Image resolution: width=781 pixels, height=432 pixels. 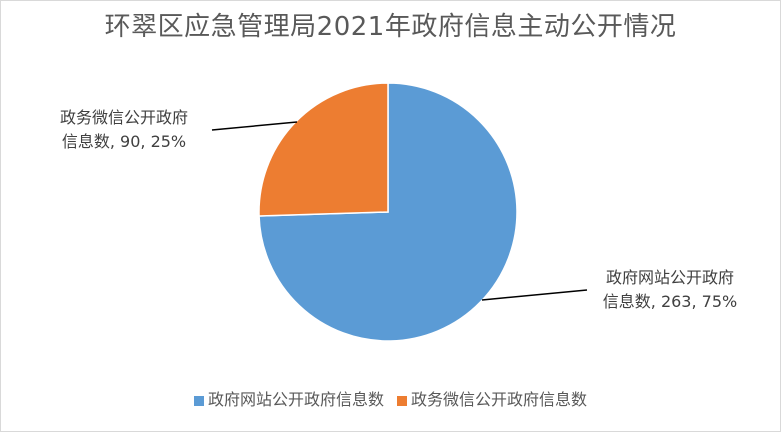 What do you see at coordinates (295, 399) in the screenshot?
I see `legend-label-website: 政府网站公开政府信息数` at bounding box center [295, 399].